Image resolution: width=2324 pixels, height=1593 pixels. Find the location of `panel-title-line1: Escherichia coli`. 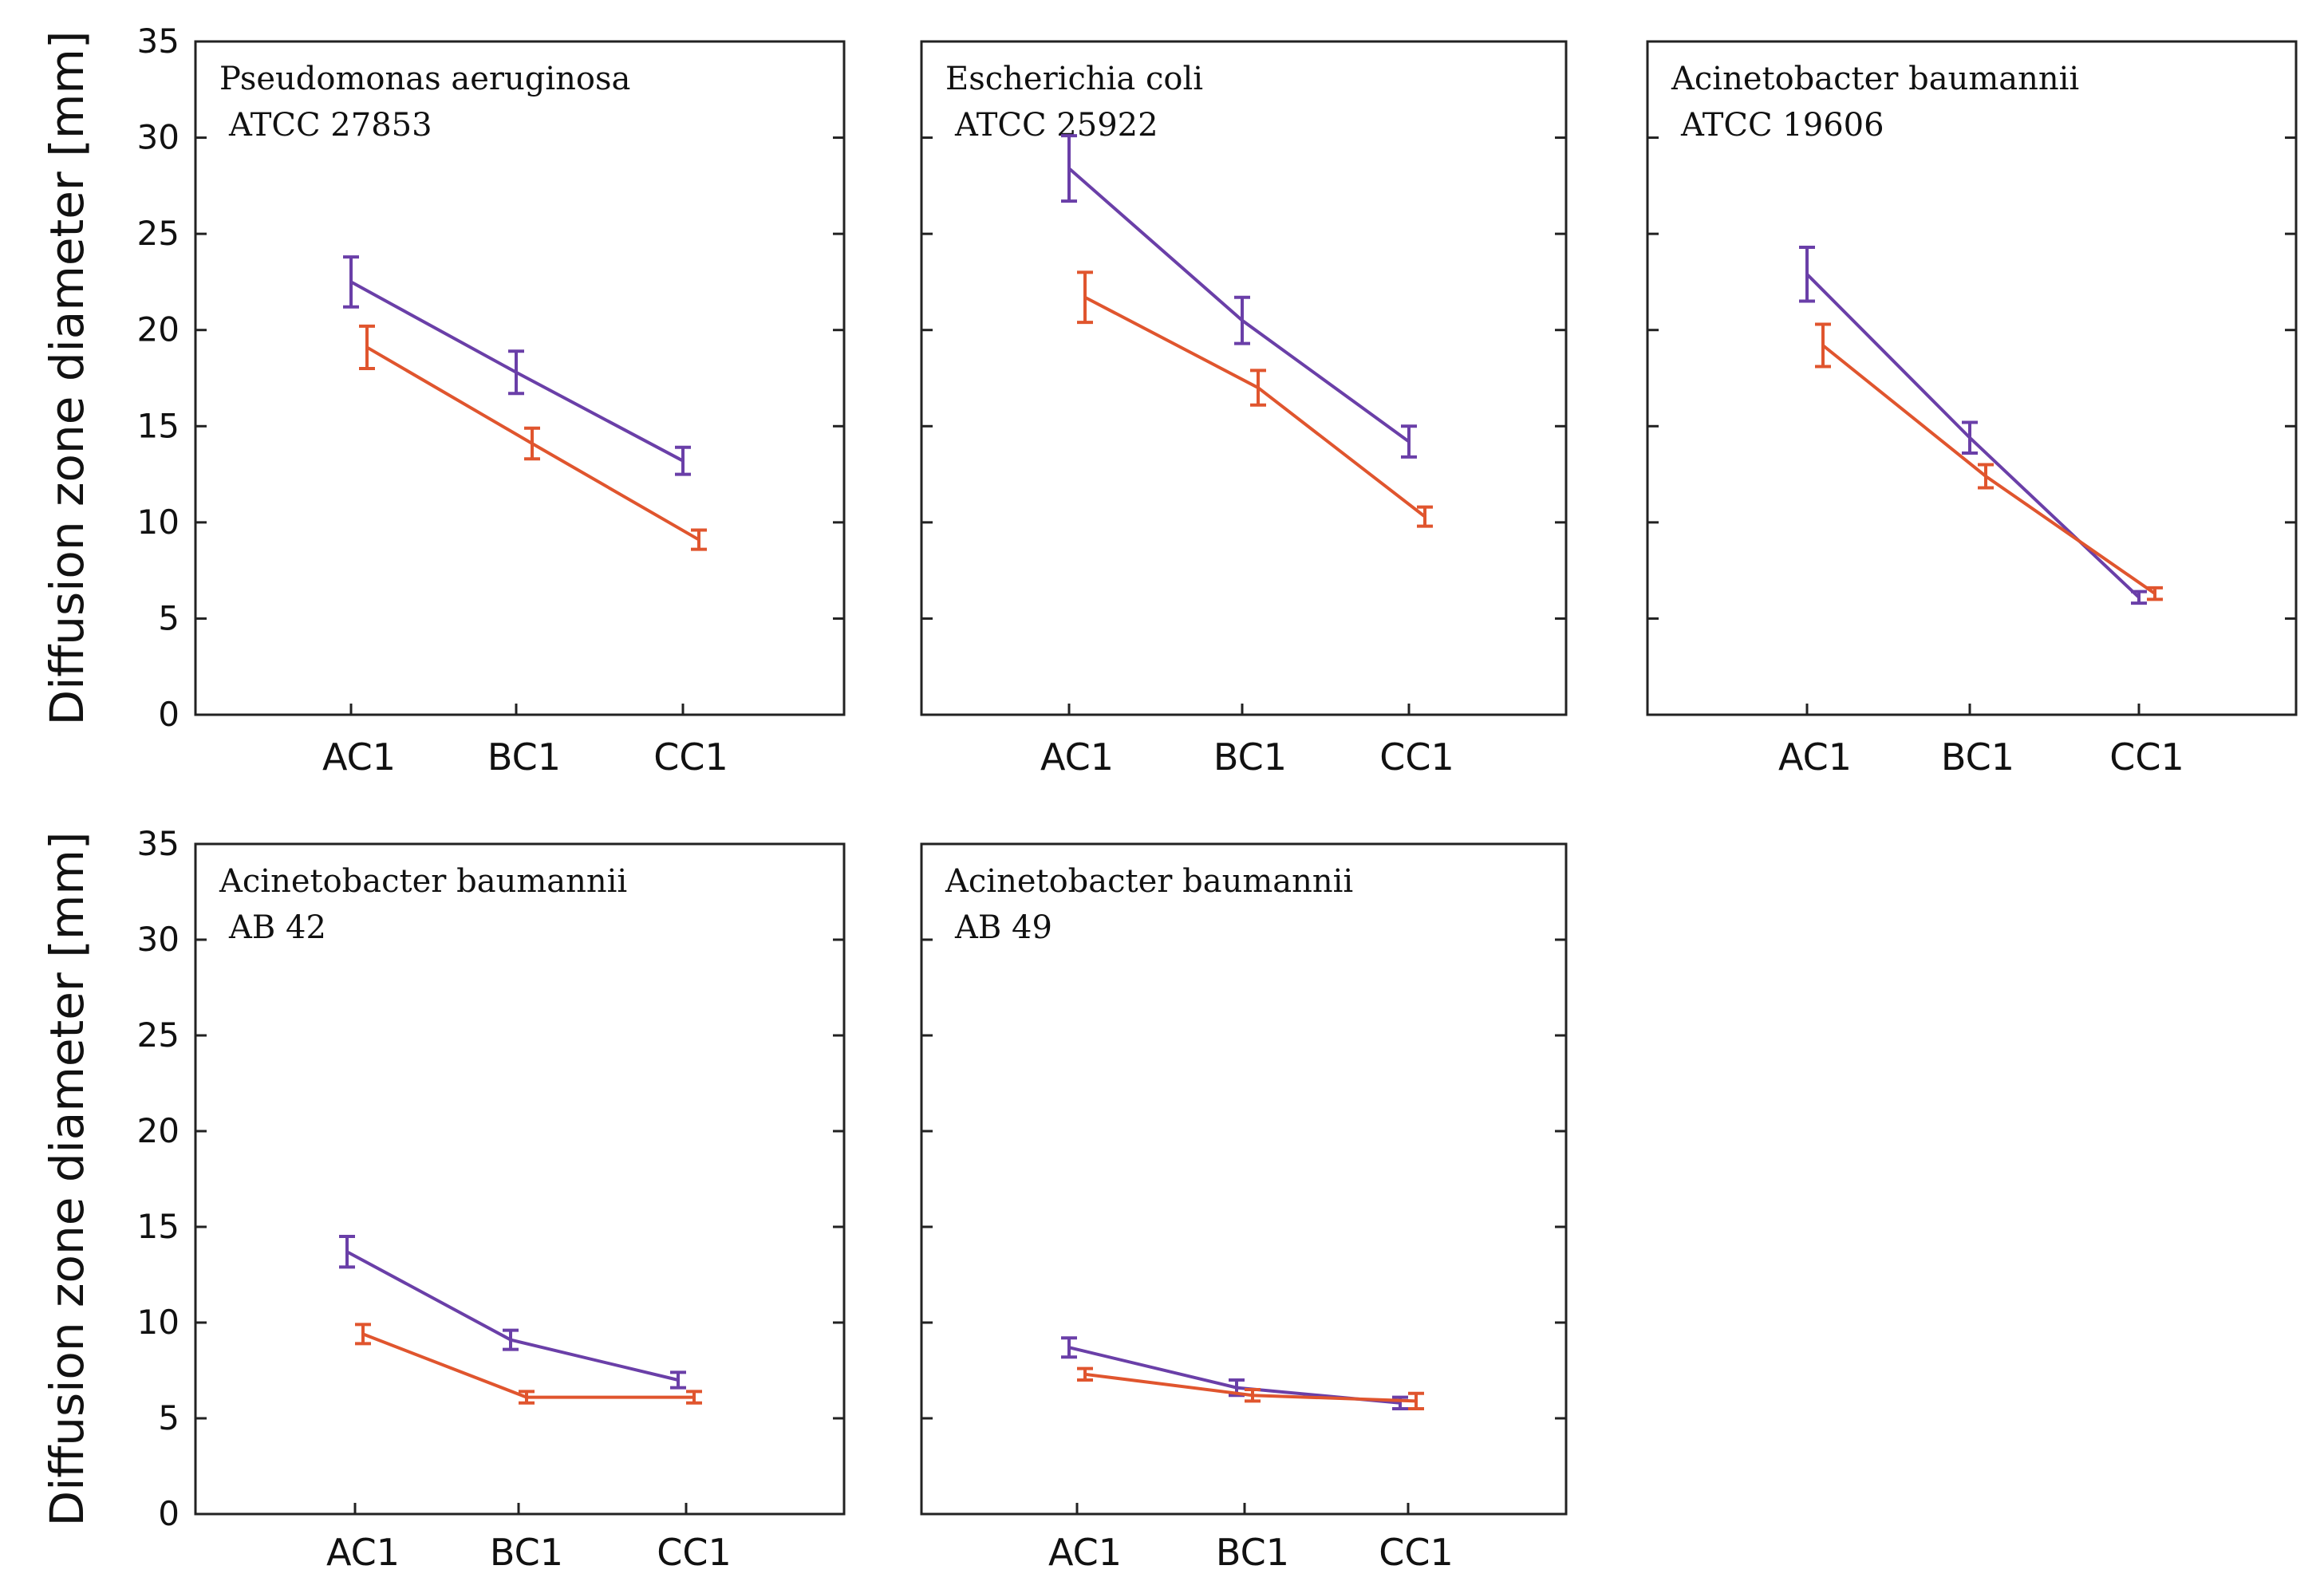

panel-title-line1: Escherichia coli is located at coordinates (1074, 79).